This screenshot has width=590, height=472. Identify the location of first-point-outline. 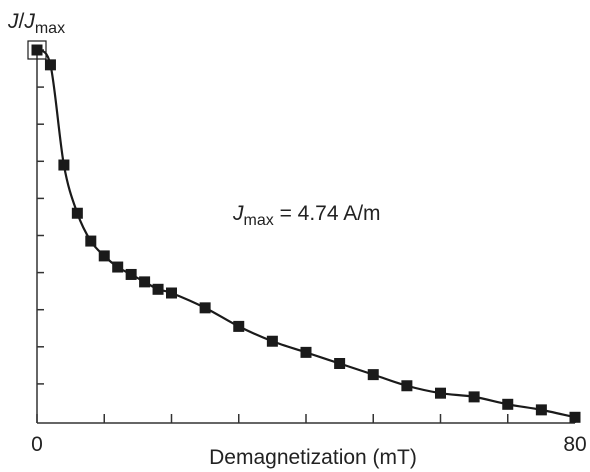
(37, 50).